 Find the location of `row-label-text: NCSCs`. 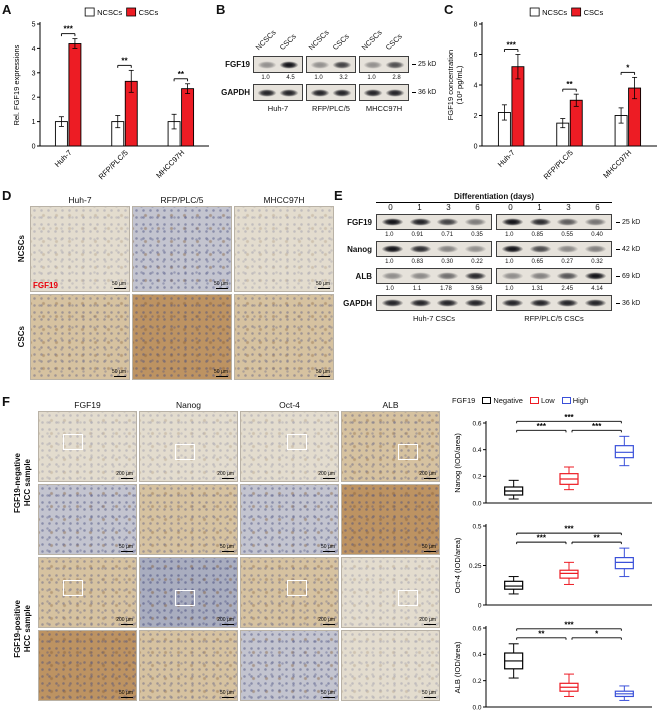

row-label-text: NCSCs is located at coordinates (21, 249).